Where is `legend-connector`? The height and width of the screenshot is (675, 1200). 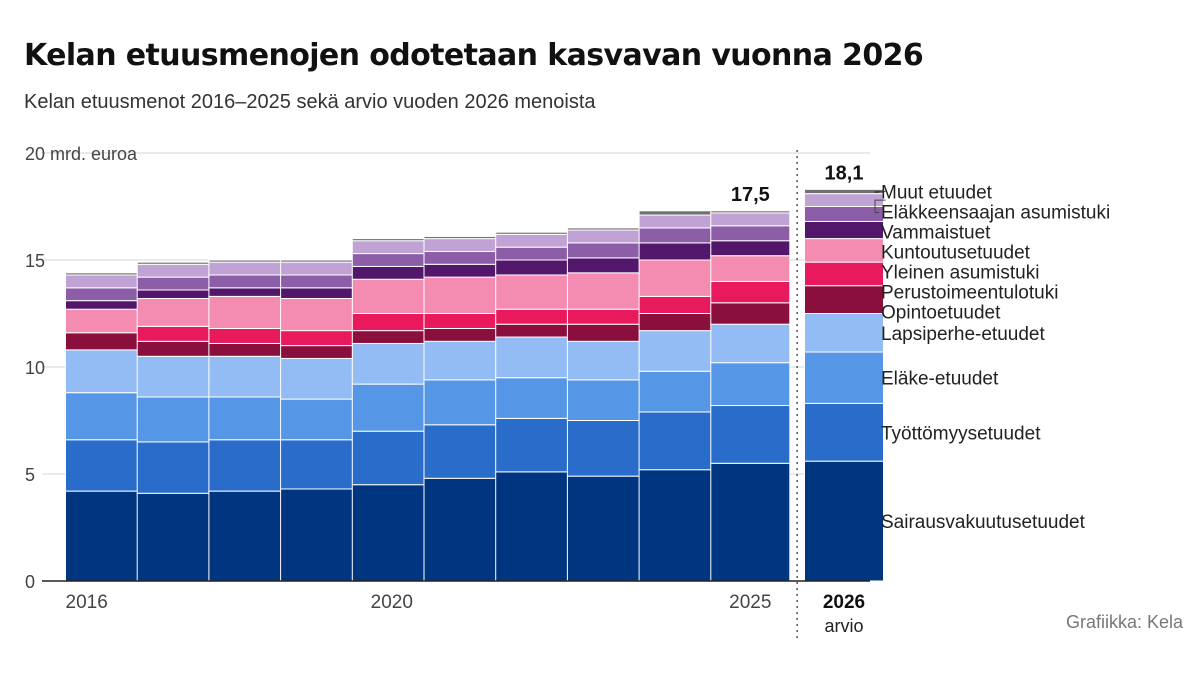 legend-connector is located at coordinates (880, 206).